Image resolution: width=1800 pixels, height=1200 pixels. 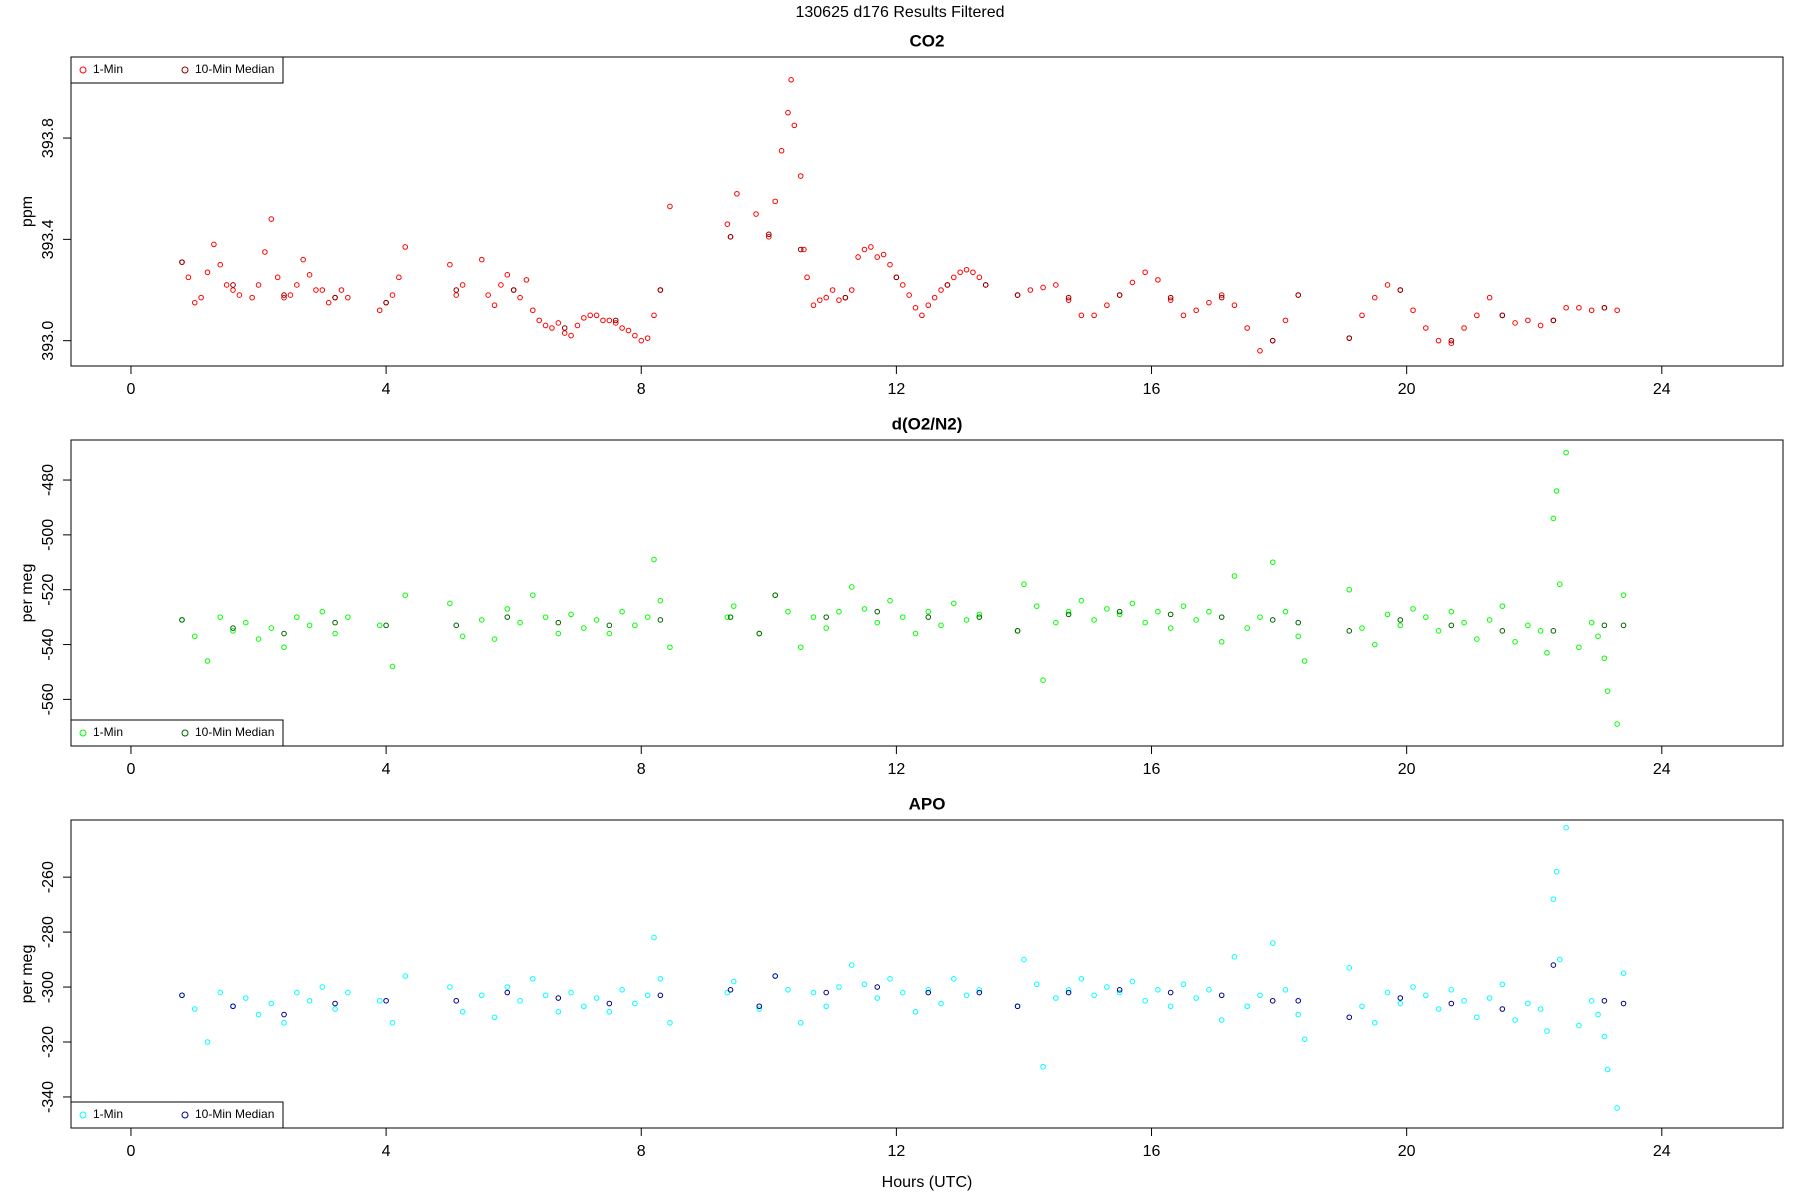 What do you see at coordinates (177, 1115) in the screenshot?
I see `legend-box` at bounding box center [177, 1115].